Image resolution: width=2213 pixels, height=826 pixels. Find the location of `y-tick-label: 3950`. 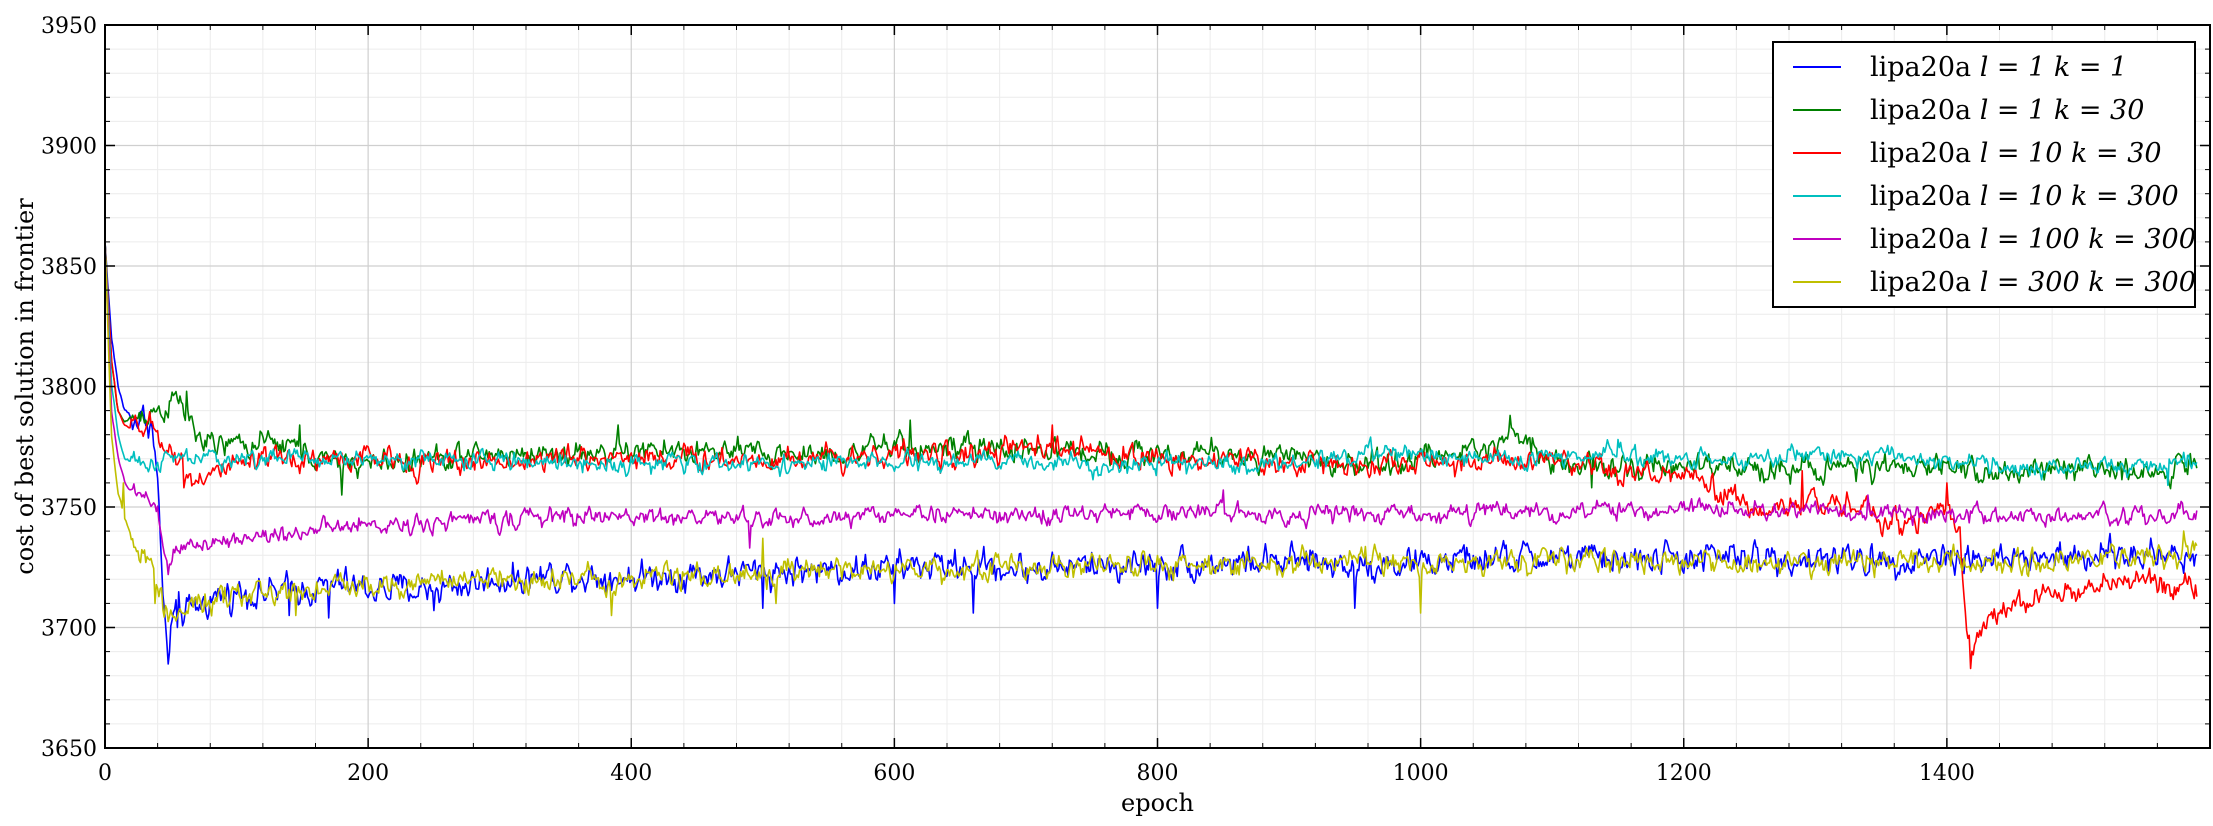

y-tick-label: 3950 is located at coordinates (69, 26).